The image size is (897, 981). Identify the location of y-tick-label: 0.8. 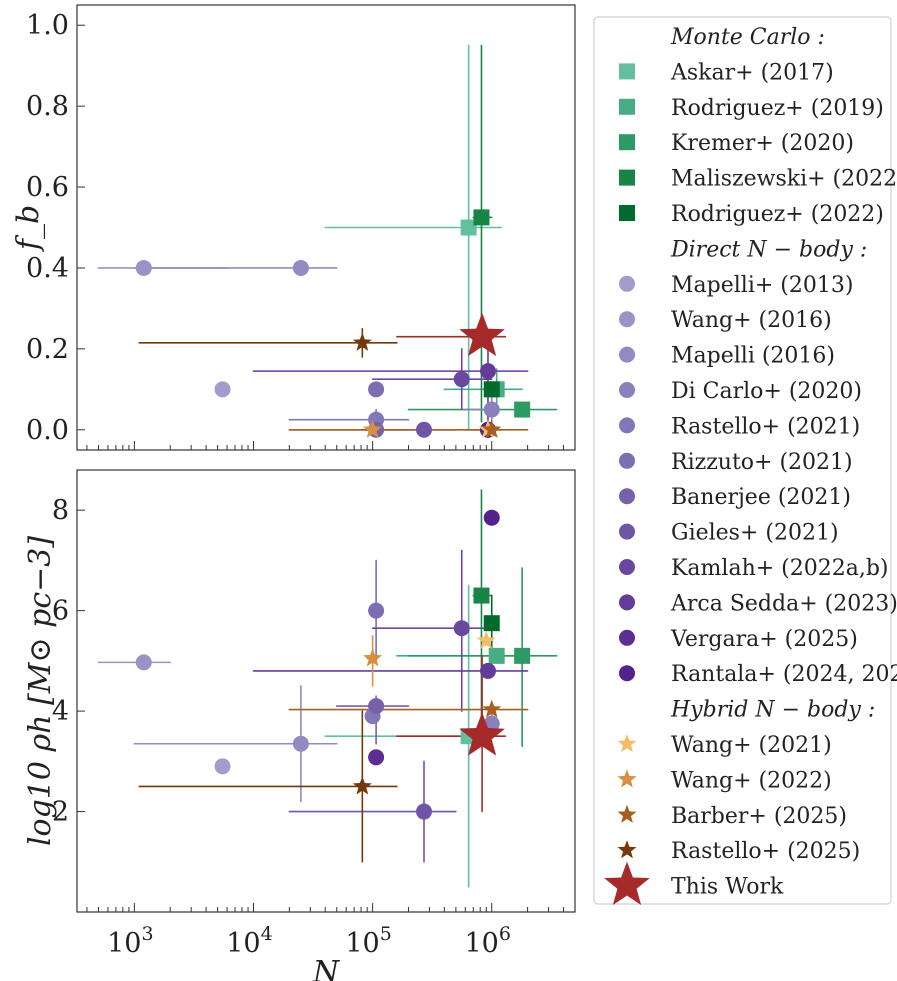
(47, 106).